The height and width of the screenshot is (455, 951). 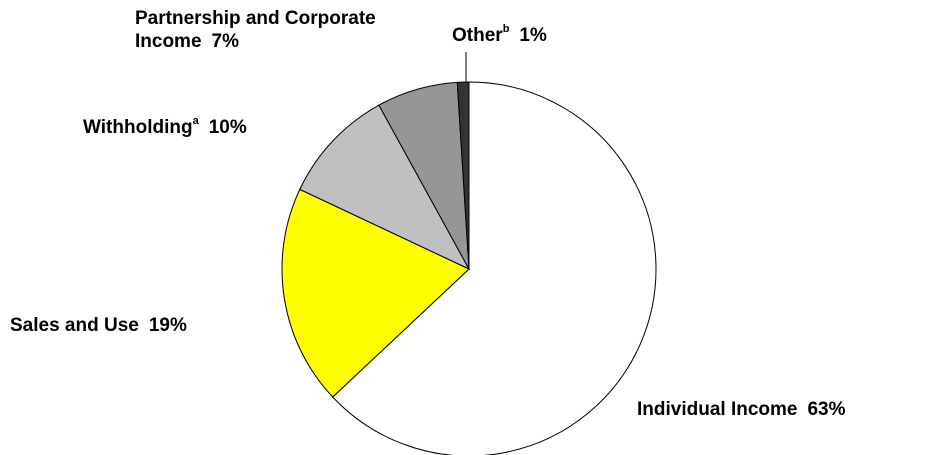 I want to click on value-label: 1%, so click(x=533, y=35).